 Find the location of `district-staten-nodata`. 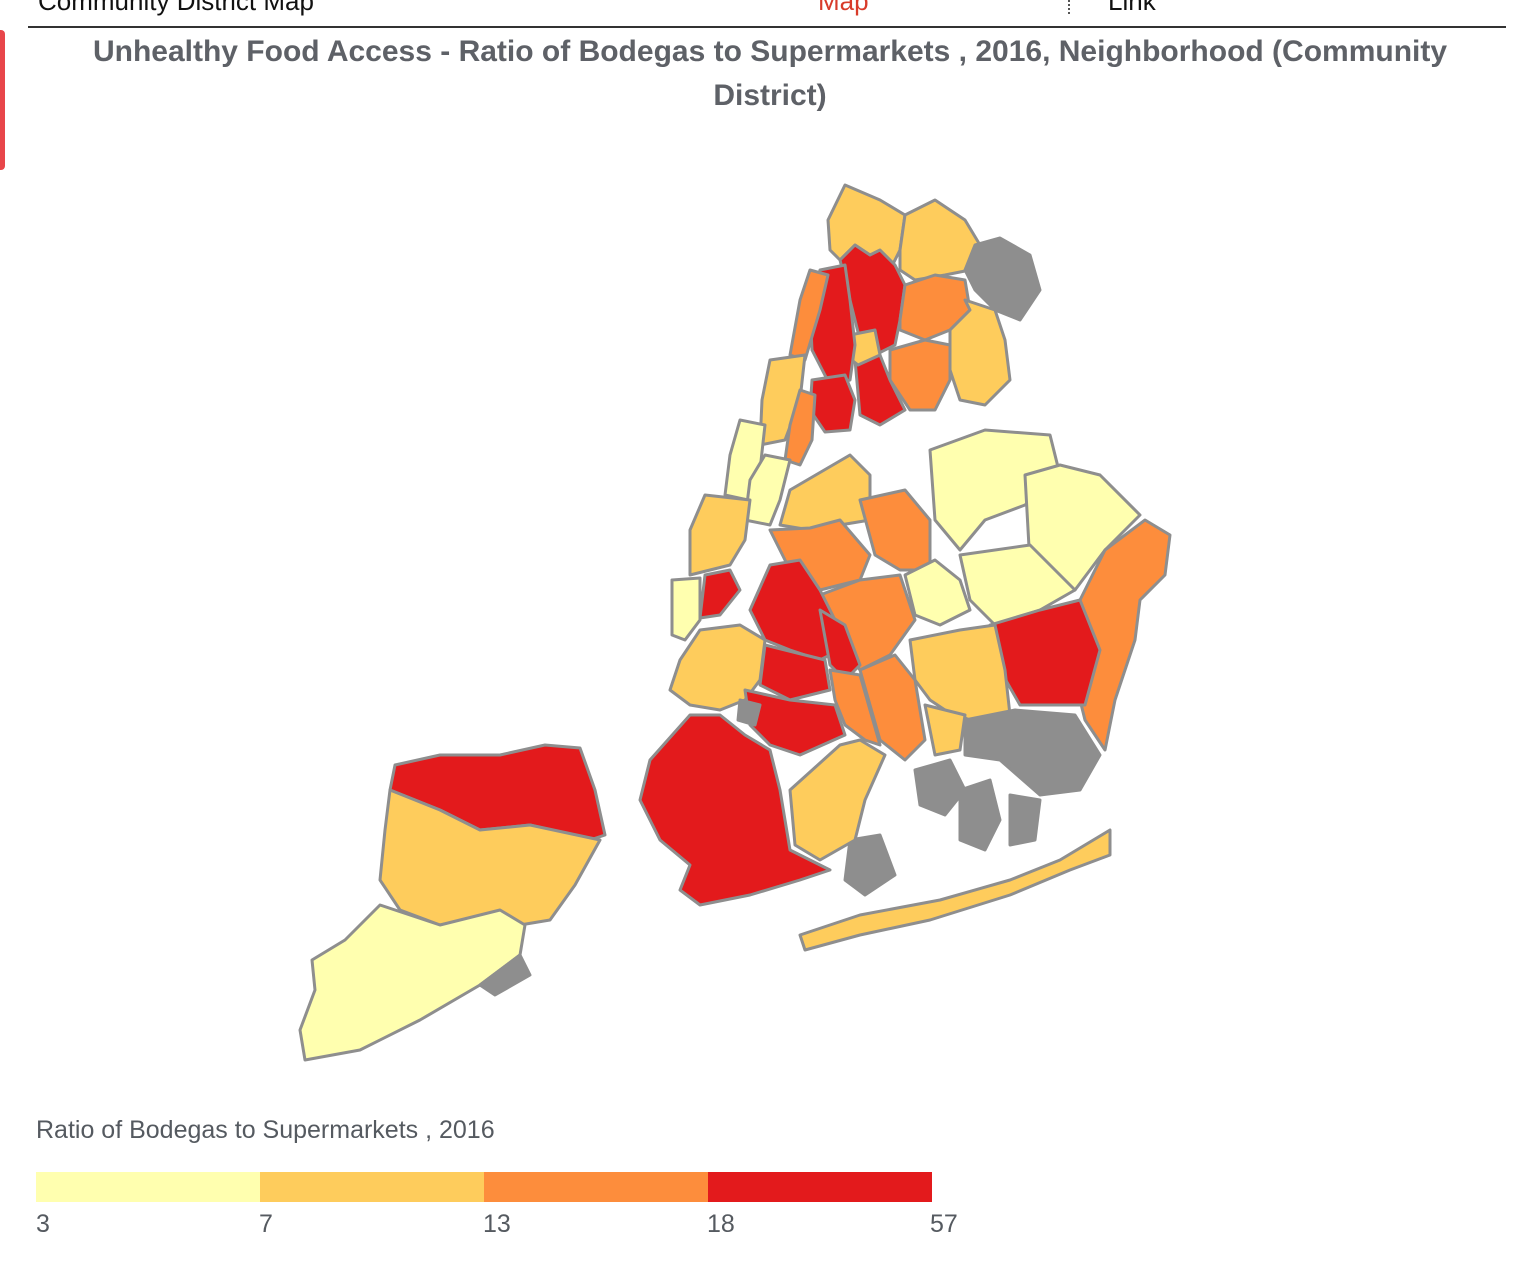

district-staten-nodata is located at coordinates (505, 975).